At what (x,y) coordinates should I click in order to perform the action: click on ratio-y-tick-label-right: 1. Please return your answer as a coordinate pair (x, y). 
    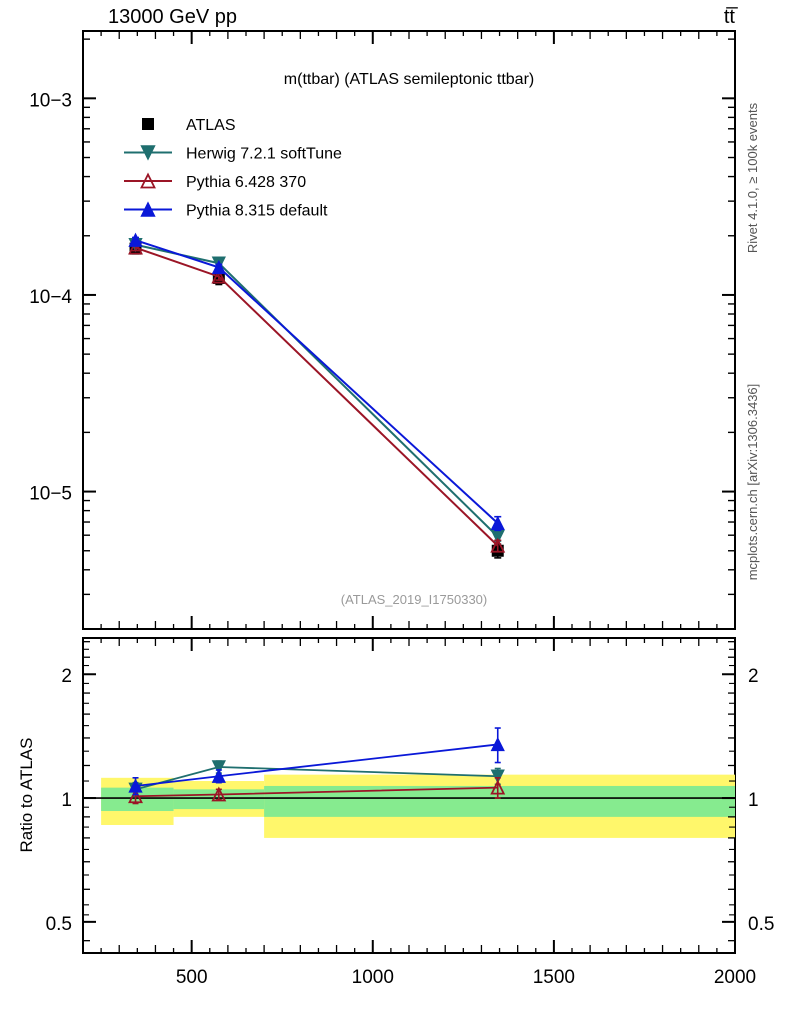
    Looking at the image, I should click on (753, 800).